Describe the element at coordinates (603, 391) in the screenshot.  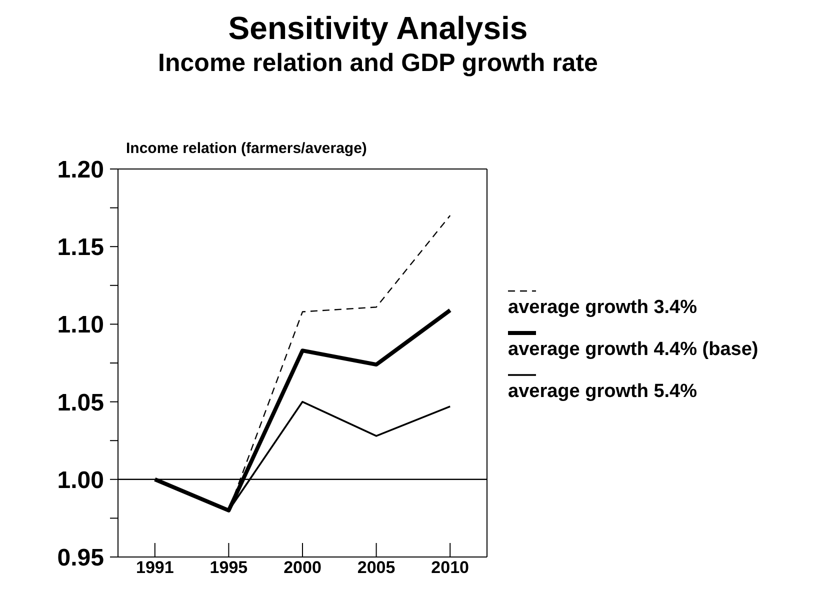
I see `legend-label: average growth 5.4%` at that location.